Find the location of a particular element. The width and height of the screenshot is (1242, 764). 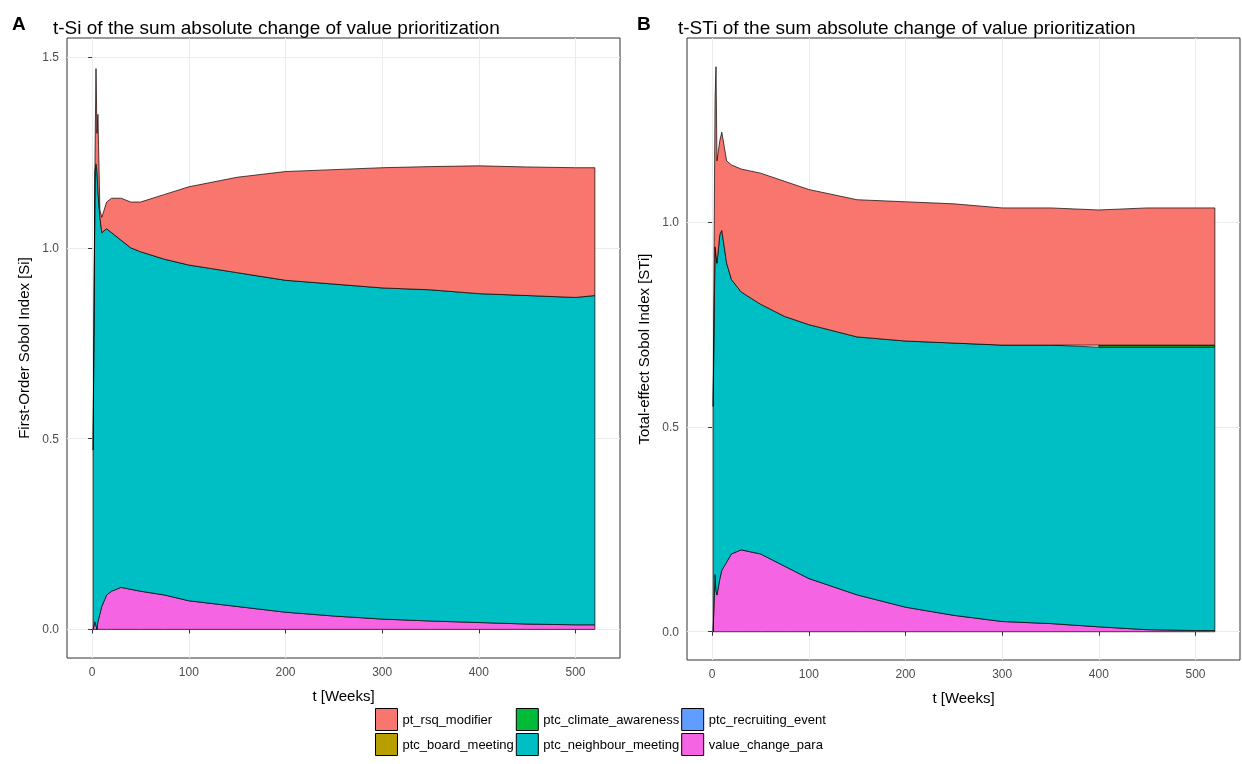

text: A is located at coordinates (19, 23).